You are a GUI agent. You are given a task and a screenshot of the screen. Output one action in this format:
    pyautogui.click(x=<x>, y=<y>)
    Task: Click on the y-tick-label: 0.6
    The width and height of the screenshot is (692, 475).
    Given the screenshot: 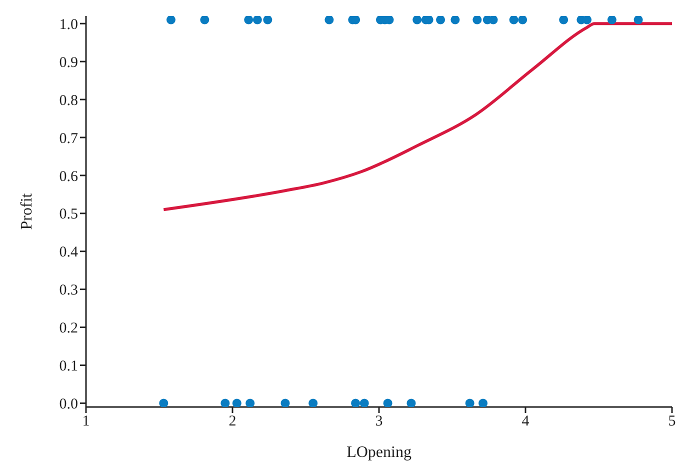 What is the action you would take?
    pyautogui.click(x=68, y=176)
    